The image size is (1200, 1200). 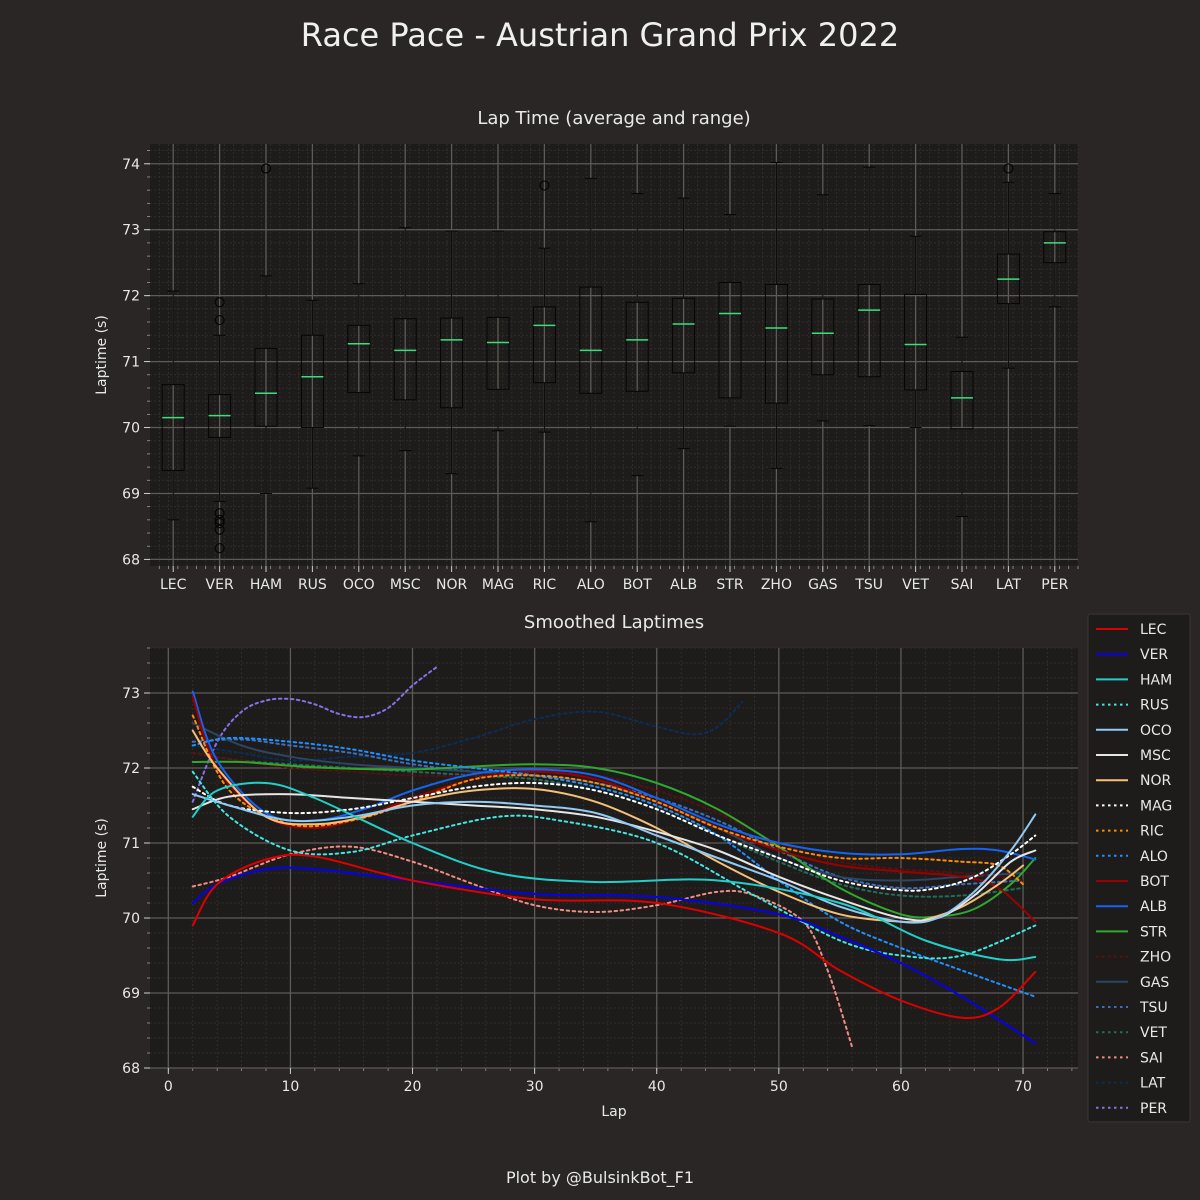 I want to click on boxplot-title: Lap Time (average and range), so click(x=613, y=118).